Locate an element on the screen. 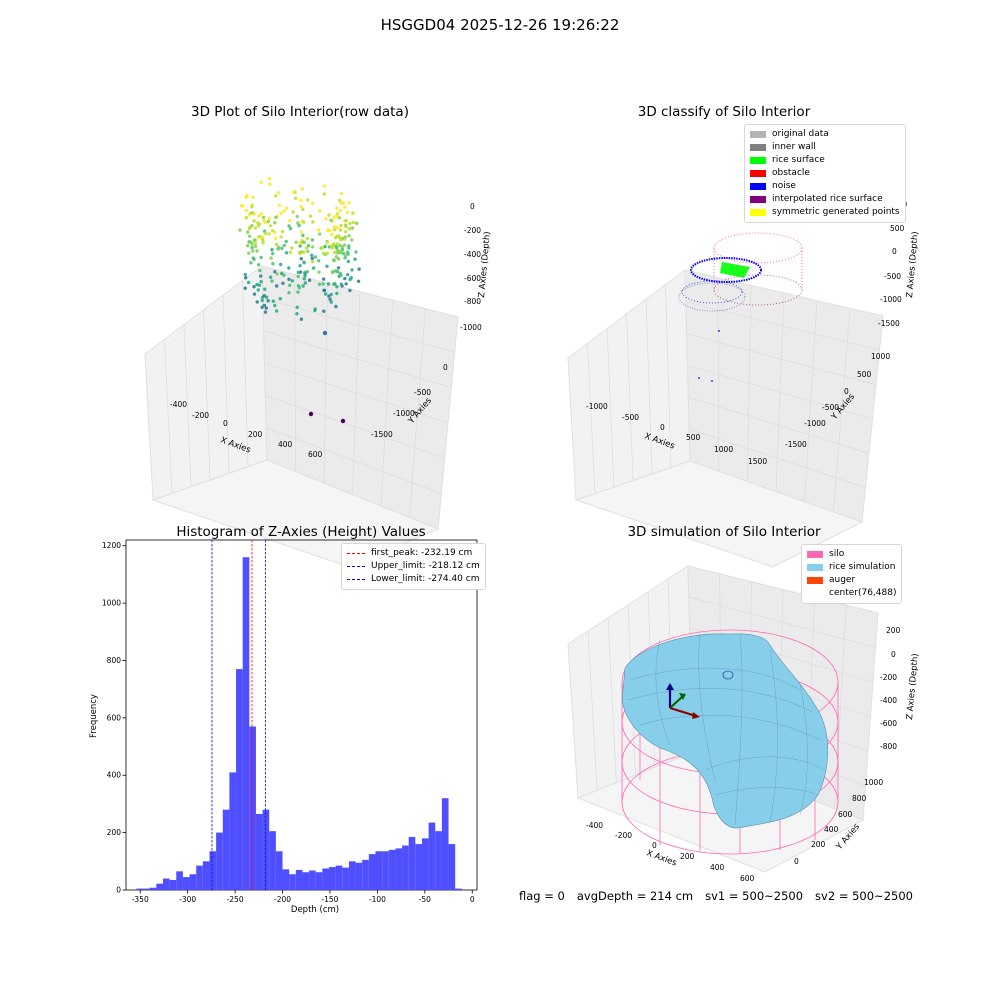  histogram-ylabel: Frequency is located at coordinates (94, 716).